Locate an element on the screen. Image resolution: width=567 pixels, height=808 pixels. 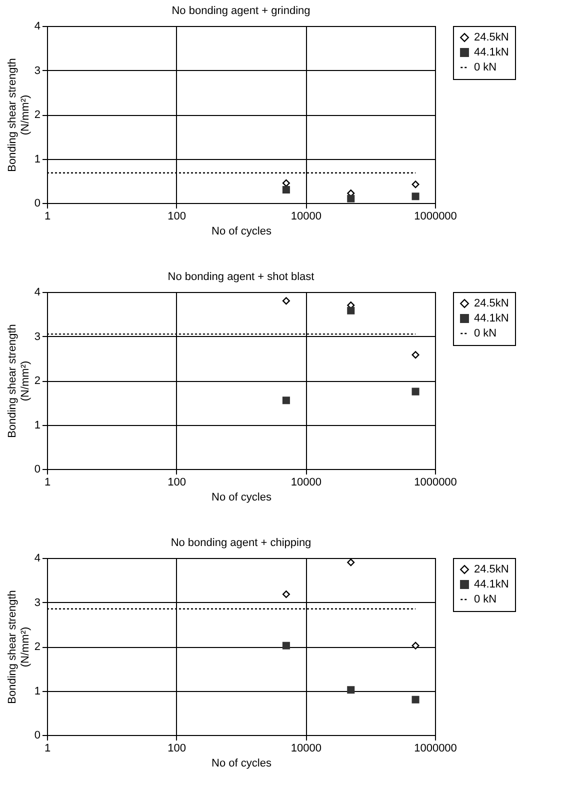
chart-title: No bonding agent + chipping is located at coordinates (241, 543).